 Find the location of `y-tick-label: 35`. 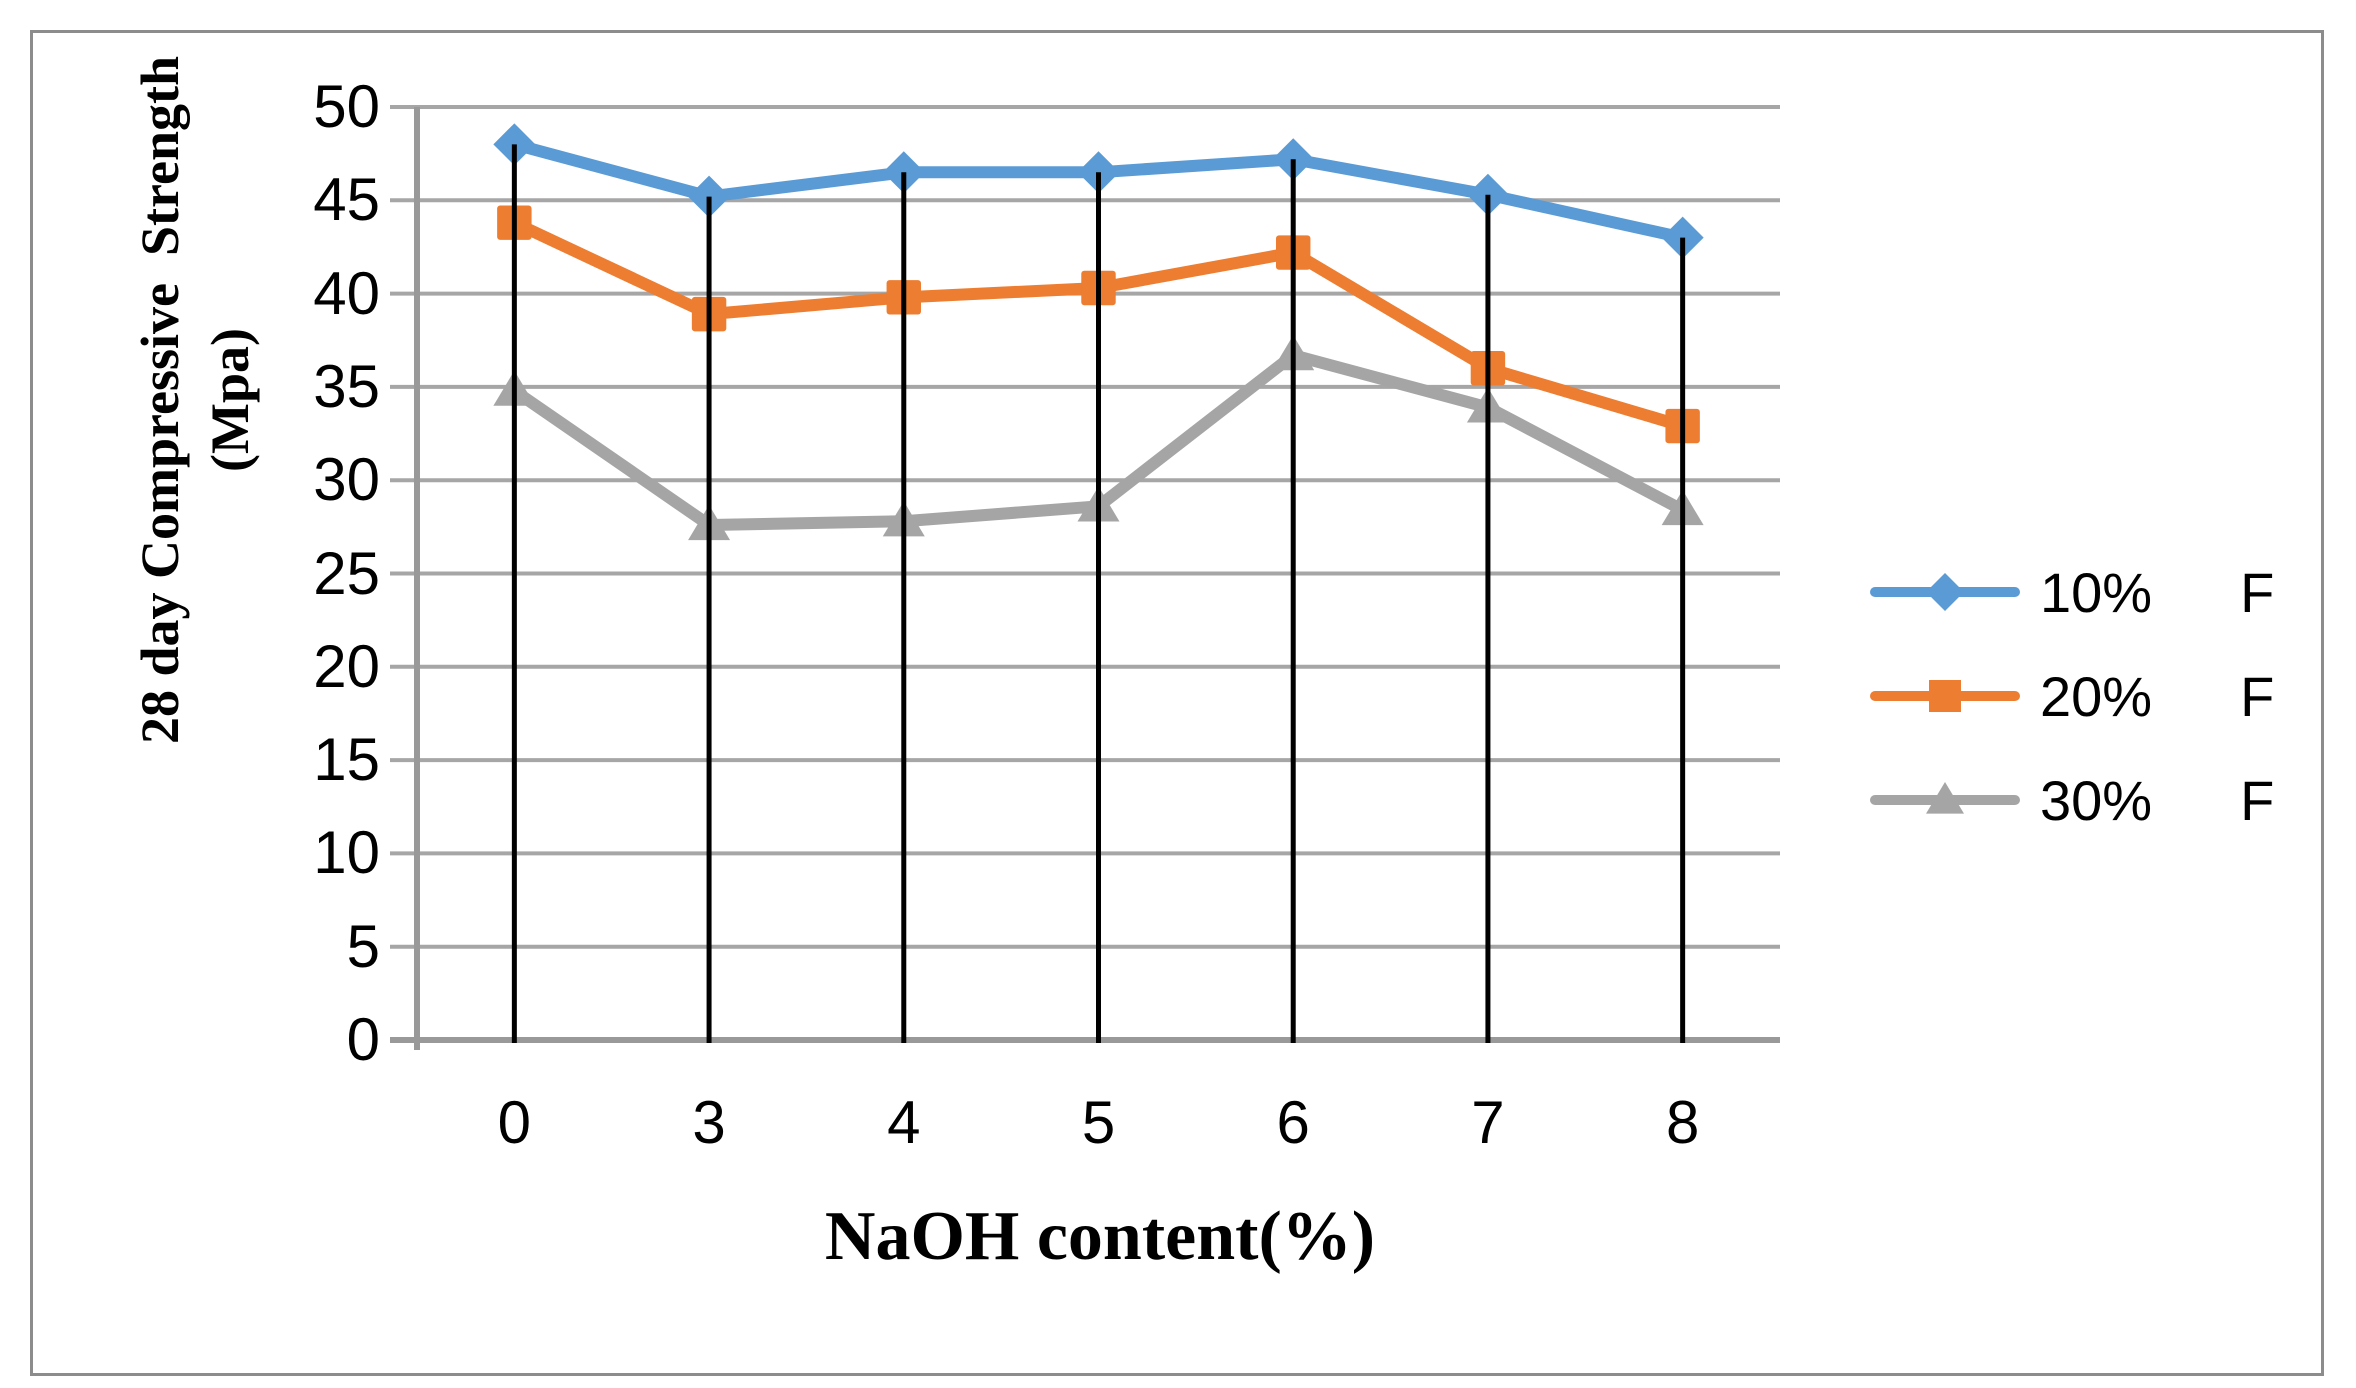

y-tick-label: 35 is located at coordinates (346, 386).